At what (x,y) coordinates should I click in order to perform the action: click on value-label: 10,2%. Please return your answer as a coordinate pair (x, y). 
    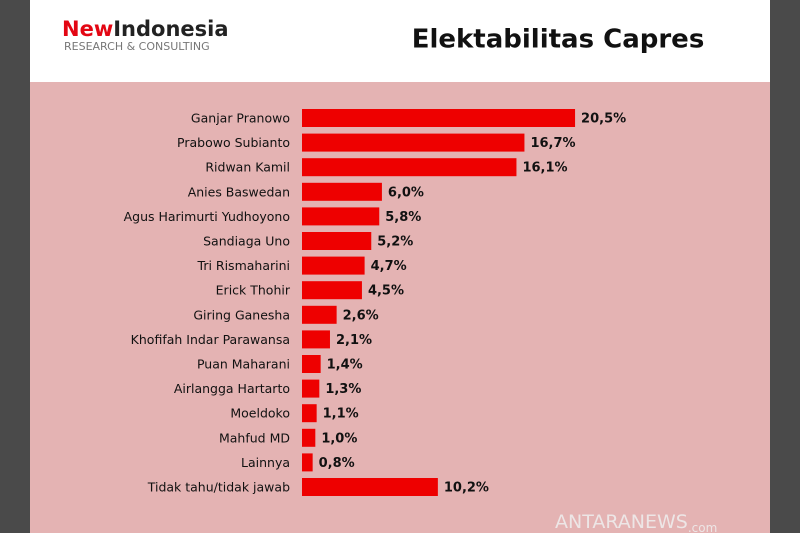
    Looking at the image, I should click on (466, 488).